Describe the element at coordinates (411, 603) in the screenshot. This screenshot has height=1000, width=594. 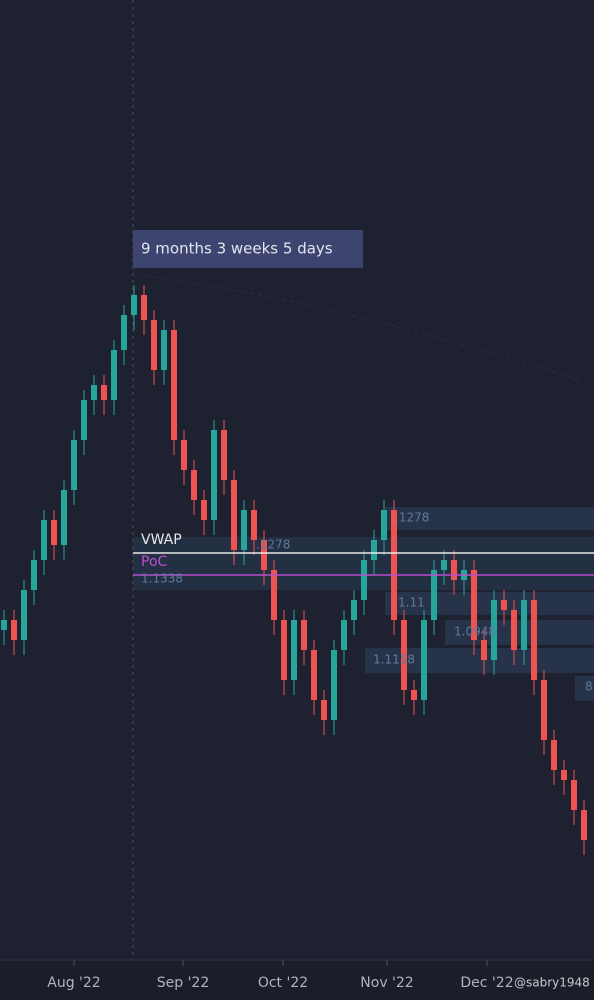
I see `profile-label: 1.11` at that location.